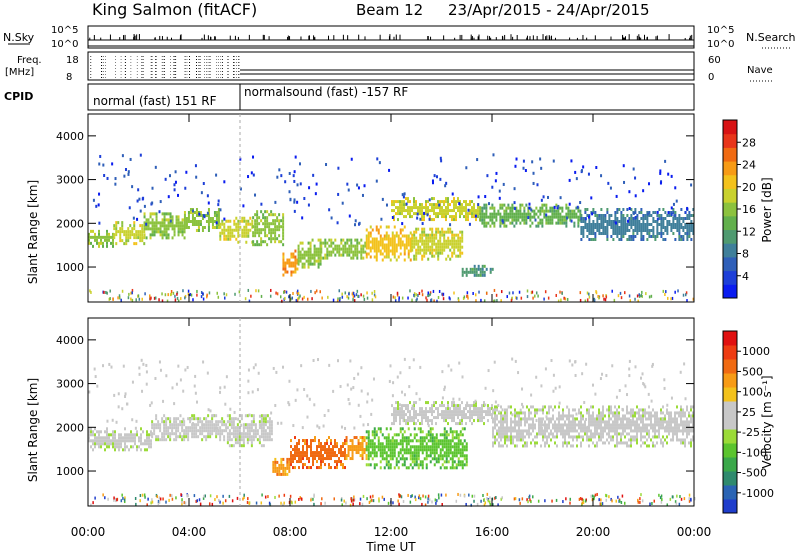 The image size is (800, 554). Describe the element at coordinates (720, 30) in the screenshot. I see `nsearch-tick-top: 10^5` at that location.